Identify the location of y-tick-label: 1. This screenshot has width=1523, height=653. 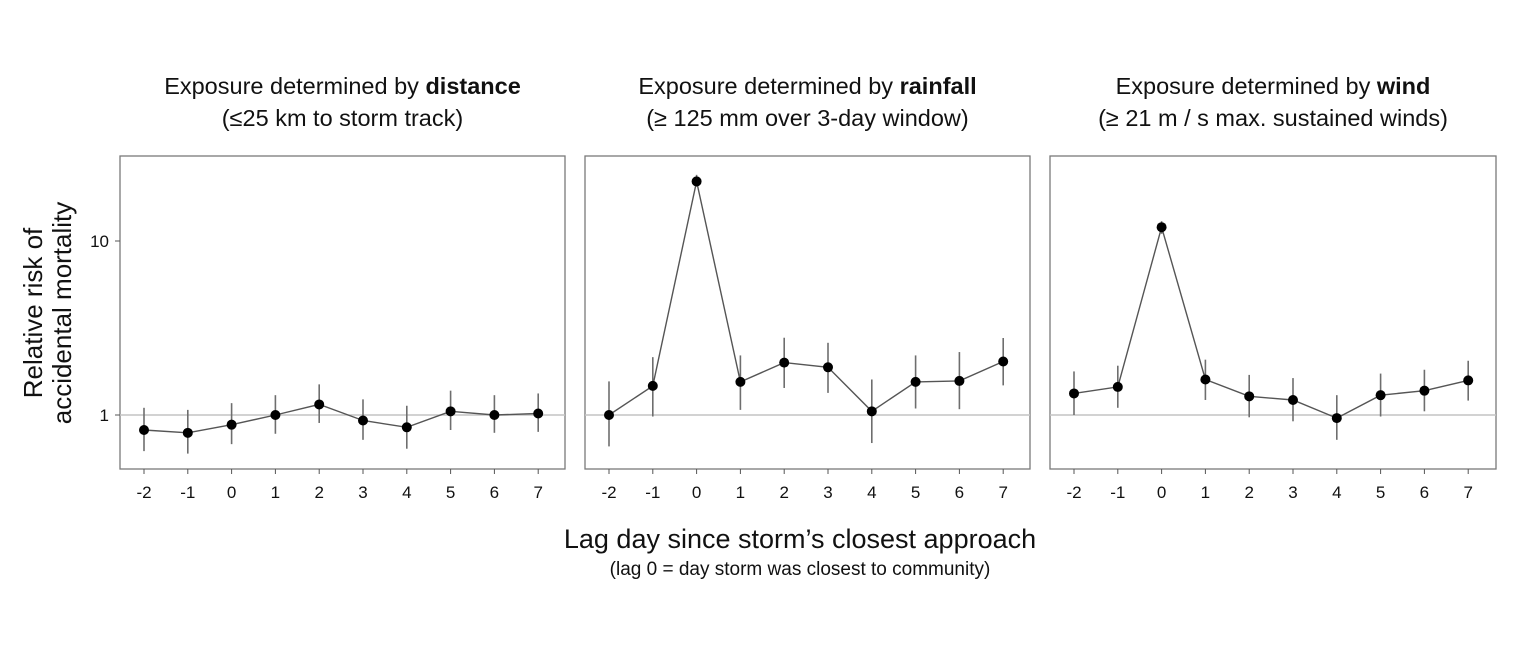
(104, 415).